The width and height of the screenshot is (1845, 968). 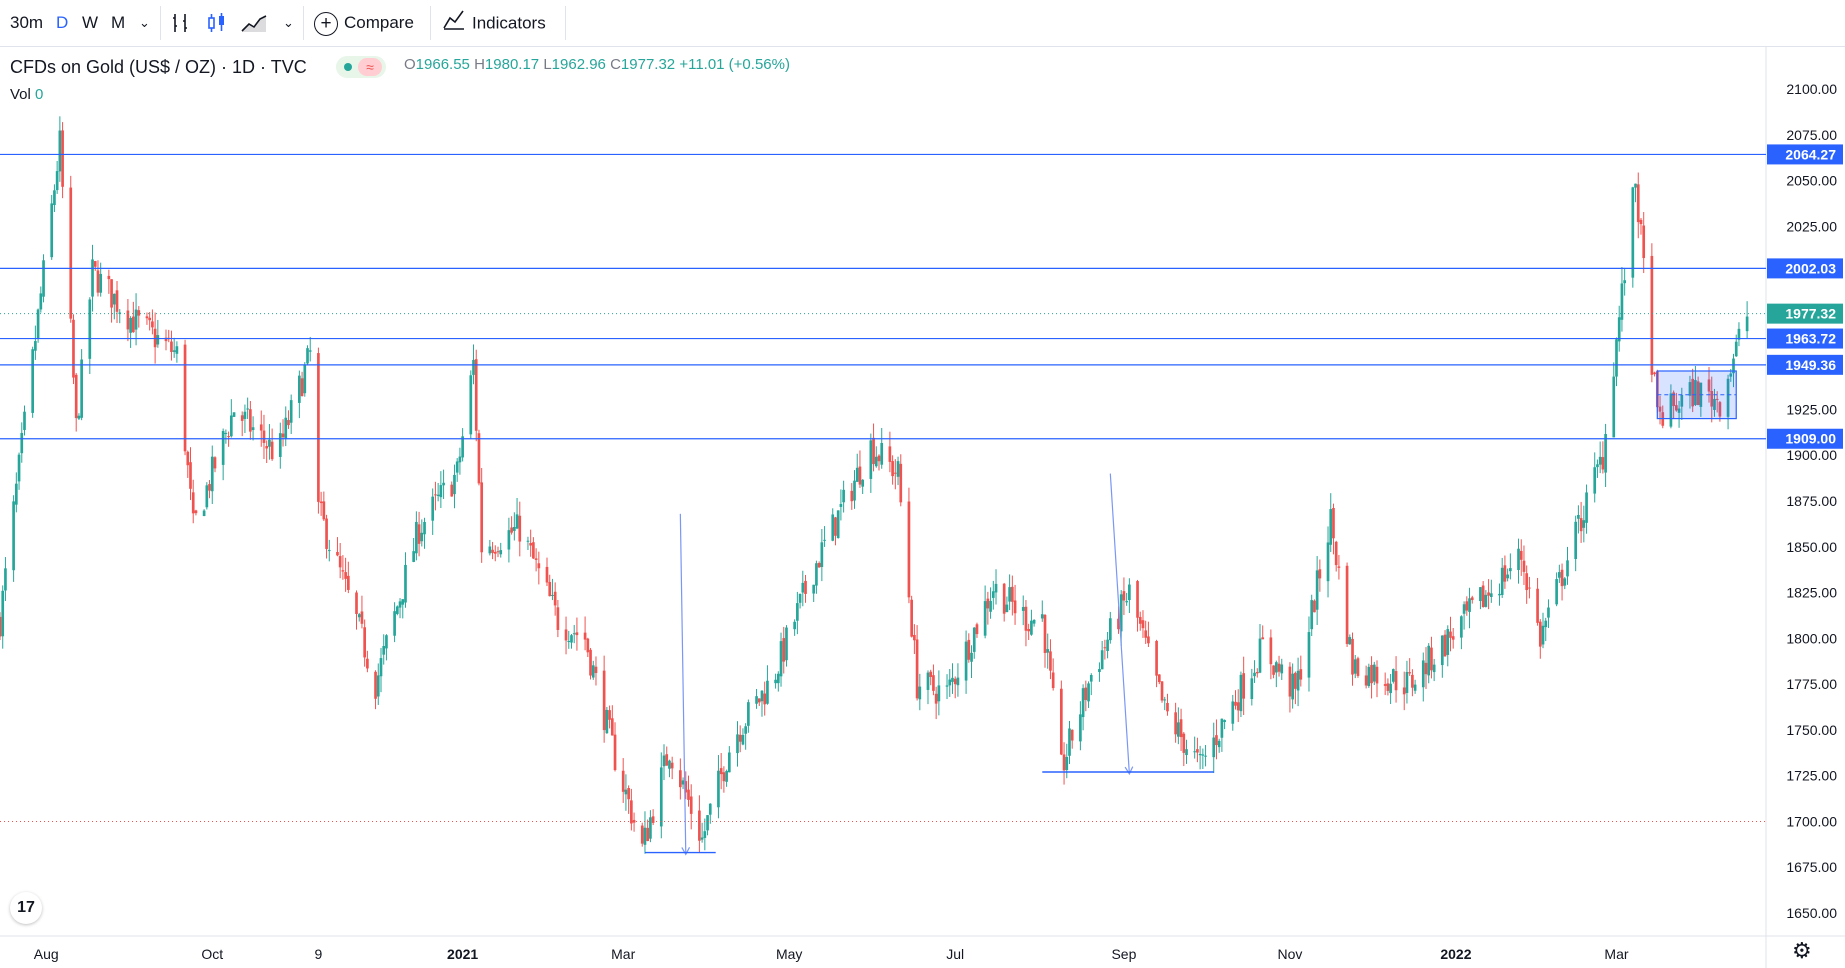 I want to click on compare-button: + Compare, so click(x=364, y=23).